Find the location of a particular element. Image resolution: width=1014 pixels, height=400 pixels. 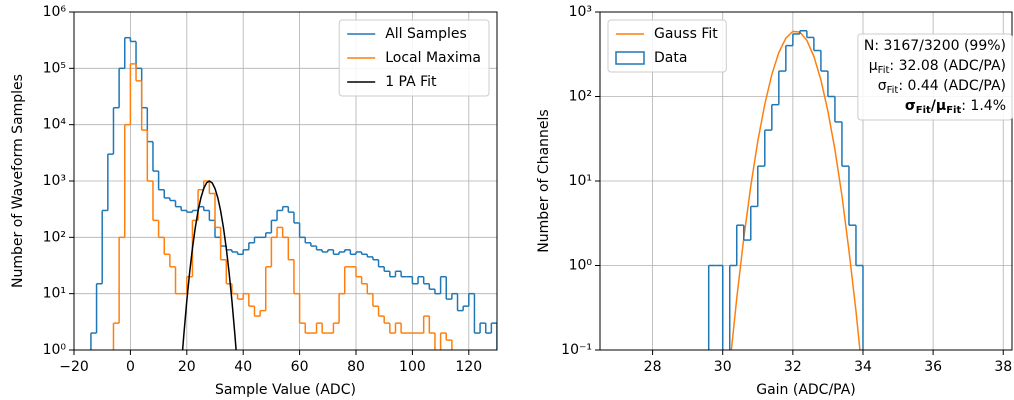

plot-area is located at coordinates (785, 189).